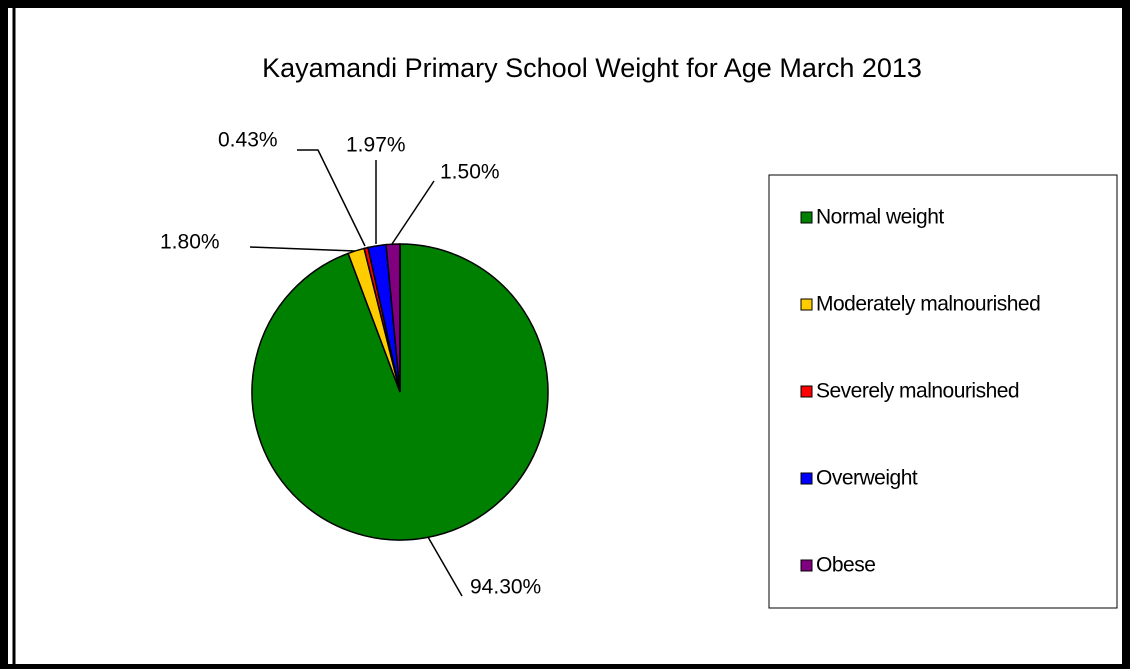 The image size is (1132, 669). What do you see at coordinates (917, 391) in the screenshot?
I see `legend-label: Severely malnourished` at bounding box center [917, 391].